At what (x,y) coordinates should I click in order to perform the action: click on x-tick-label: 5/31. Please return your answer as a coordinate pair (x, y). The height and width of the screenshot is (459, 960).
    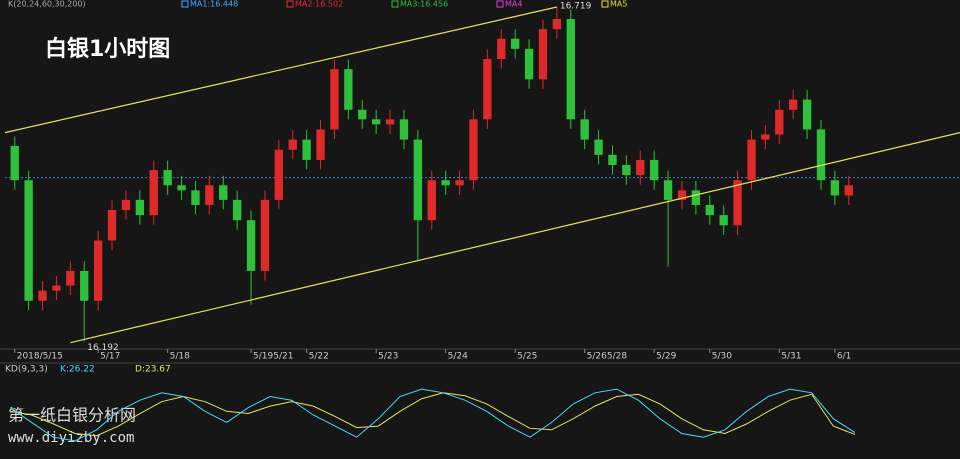
    Looking at the image, I should click on (791, 357).